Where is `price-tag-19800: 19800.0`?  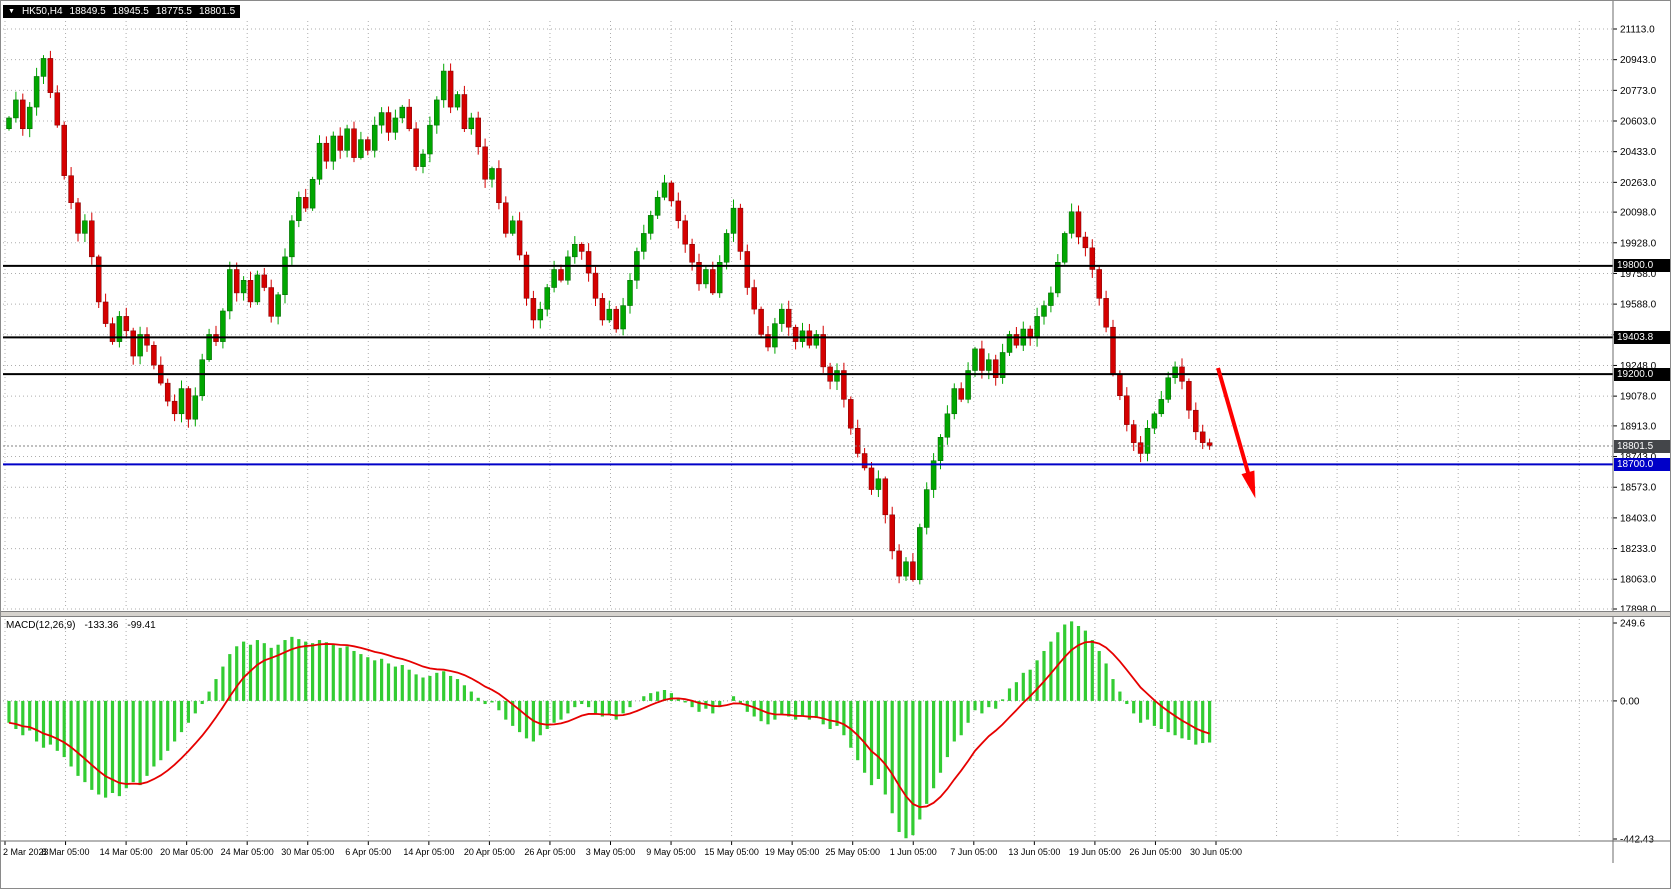
price-tag-19800: 19800.0 is located at coordinates (1642, 266).